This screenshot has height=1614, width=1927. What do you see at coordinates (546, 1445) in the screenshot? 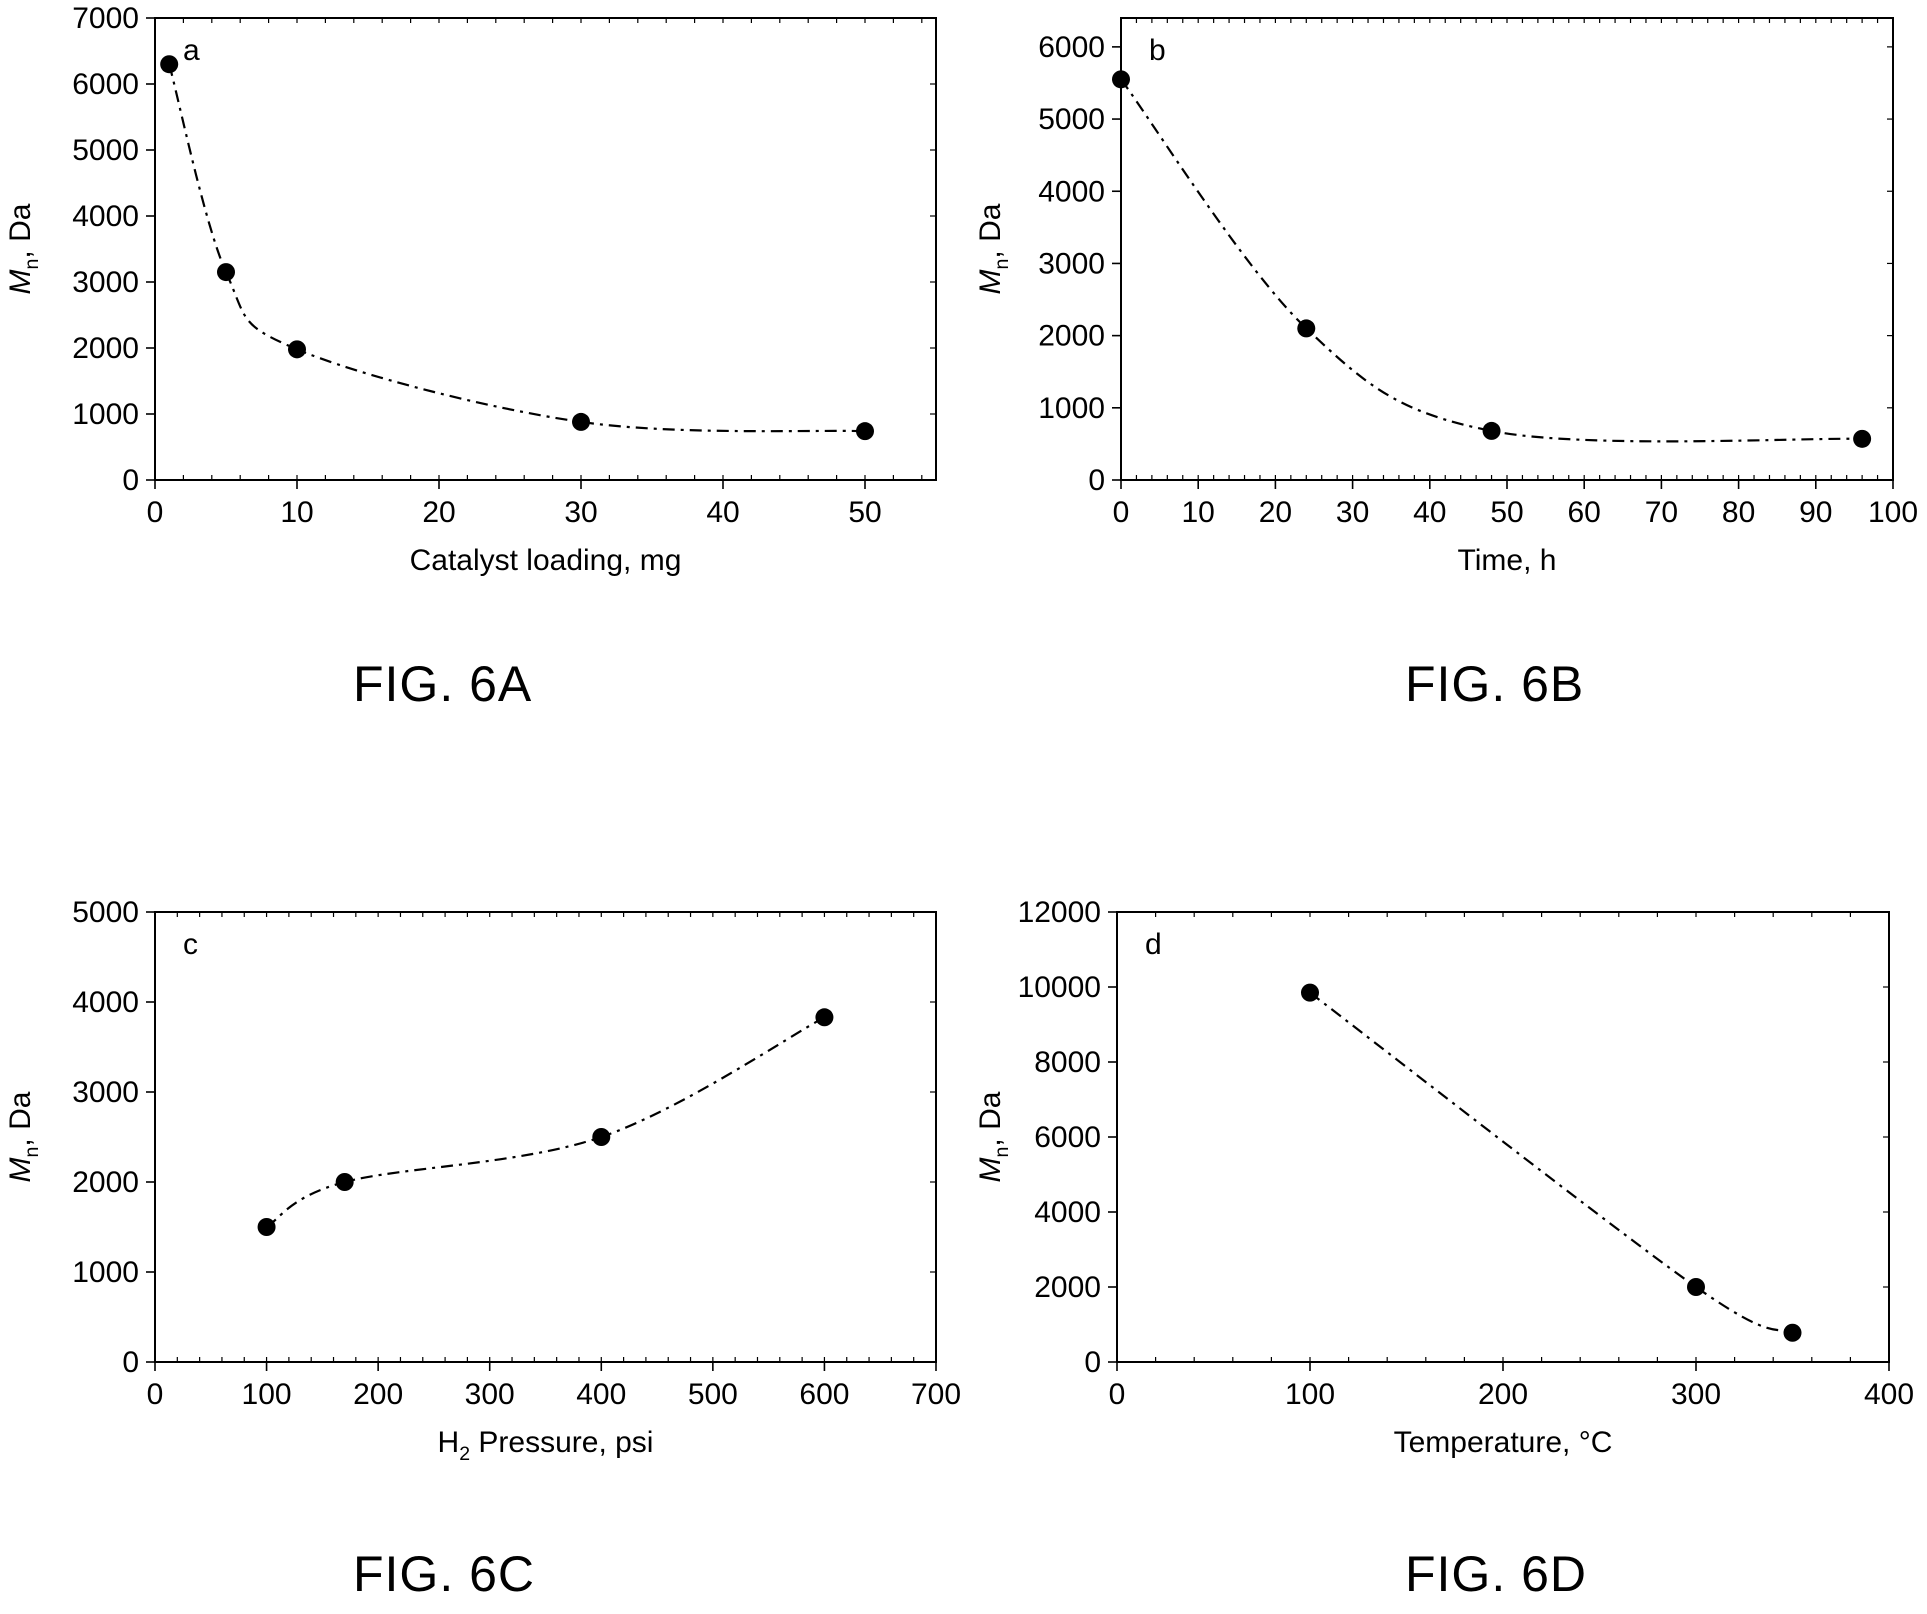
I see `x-axis-label: H2 Pressure, psi` at bounding box center [546, 1445].